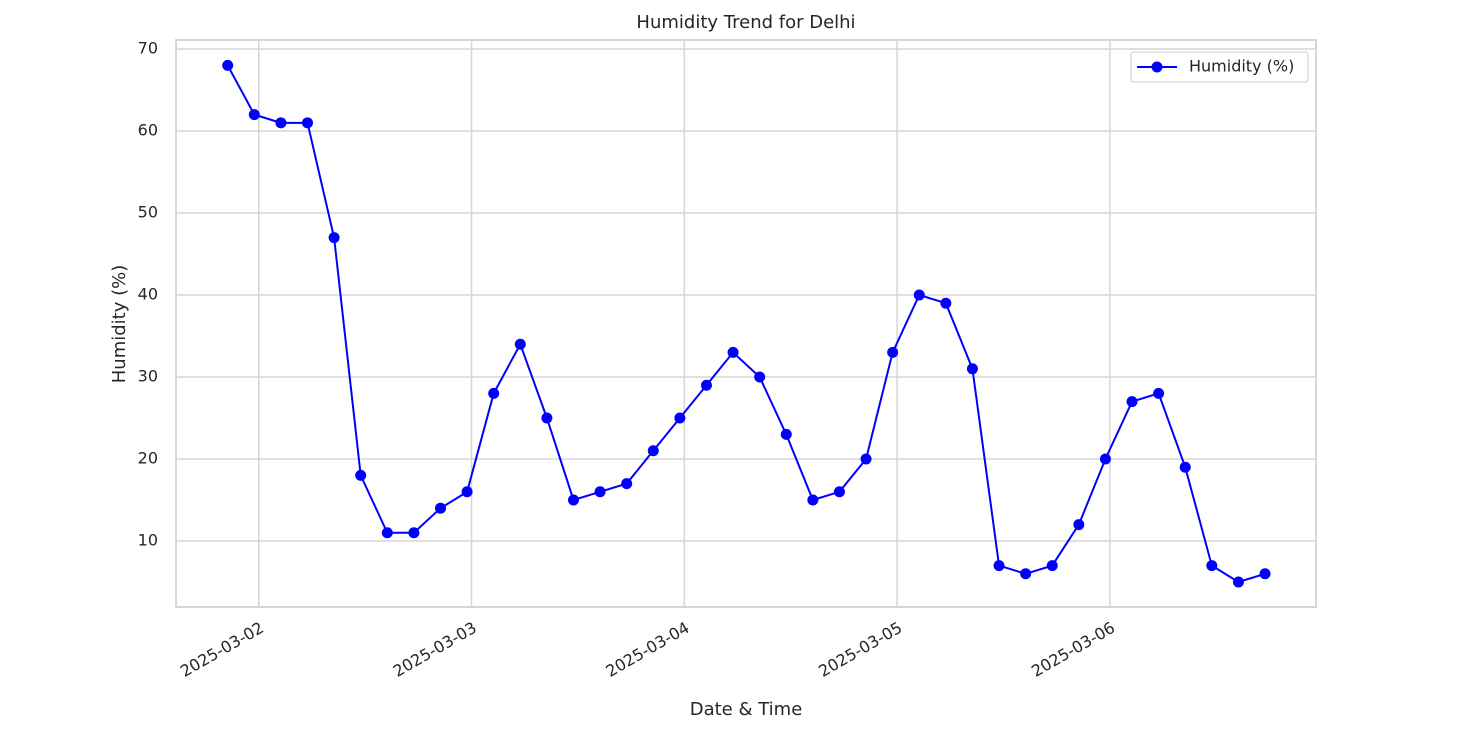  Describe the element at coordinates (148, 212) in the screenshot. I see `y-tick-label: 50` at that location.